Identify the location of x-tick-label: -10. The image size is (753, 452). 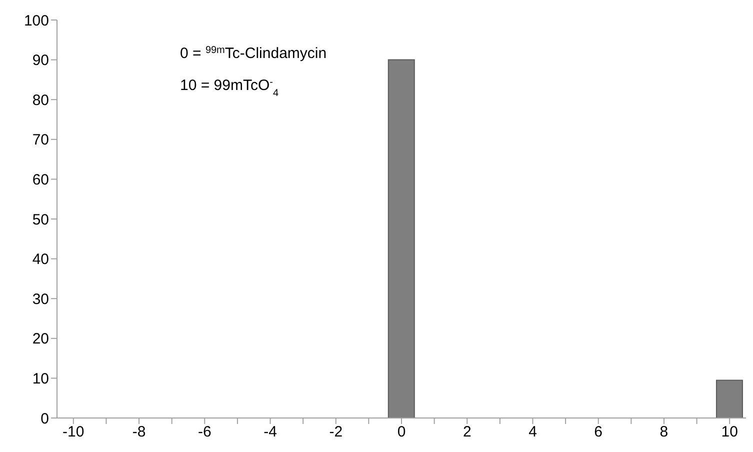
(73, 432).